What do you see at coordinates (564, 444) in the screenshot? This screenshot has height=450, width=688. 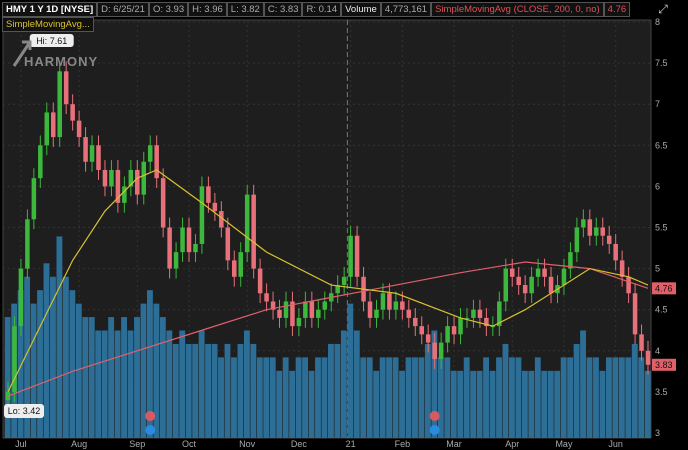 I see `x-tick-label: May` at bounding box center [564, 444].